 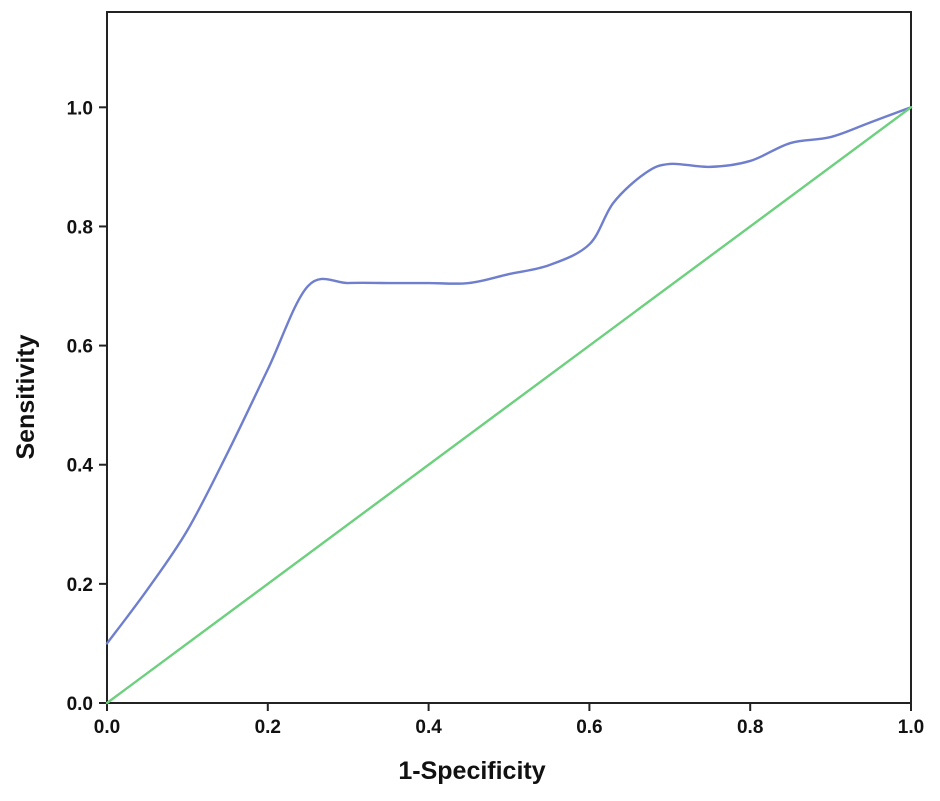 I want to click on x-tick-label: 1.0, so click(x=911, y=727).